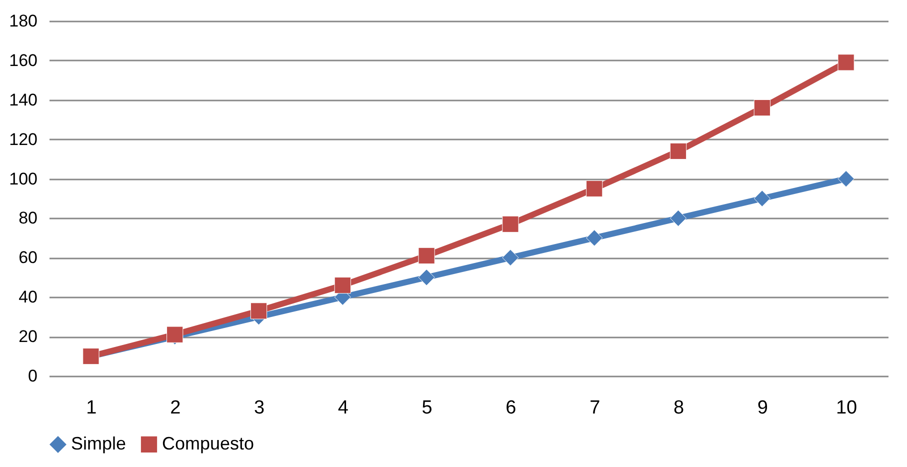 This screenshot has width=907, height=467. I want to click on y-tick-label: 160, so click(23, 60).